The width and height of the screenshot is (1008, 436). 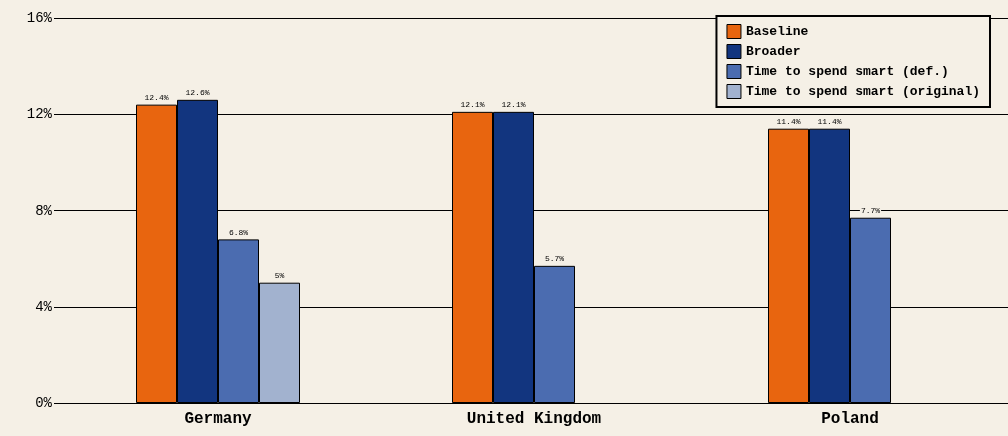 What do you see at coordinates (847, 71) in the screenshot?
I see `legend-label: Time to spend smart (def.)` at bounding box center [847, 71].